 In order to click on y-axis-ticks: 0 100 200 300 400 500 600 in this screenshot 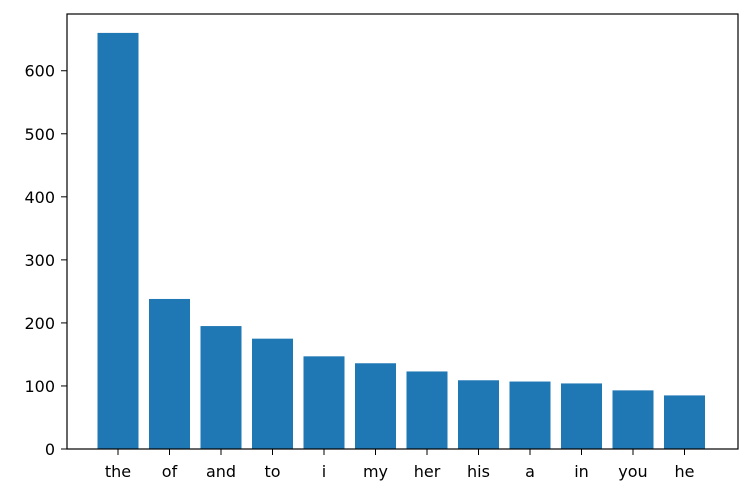, I will do `click(45, 260)`.